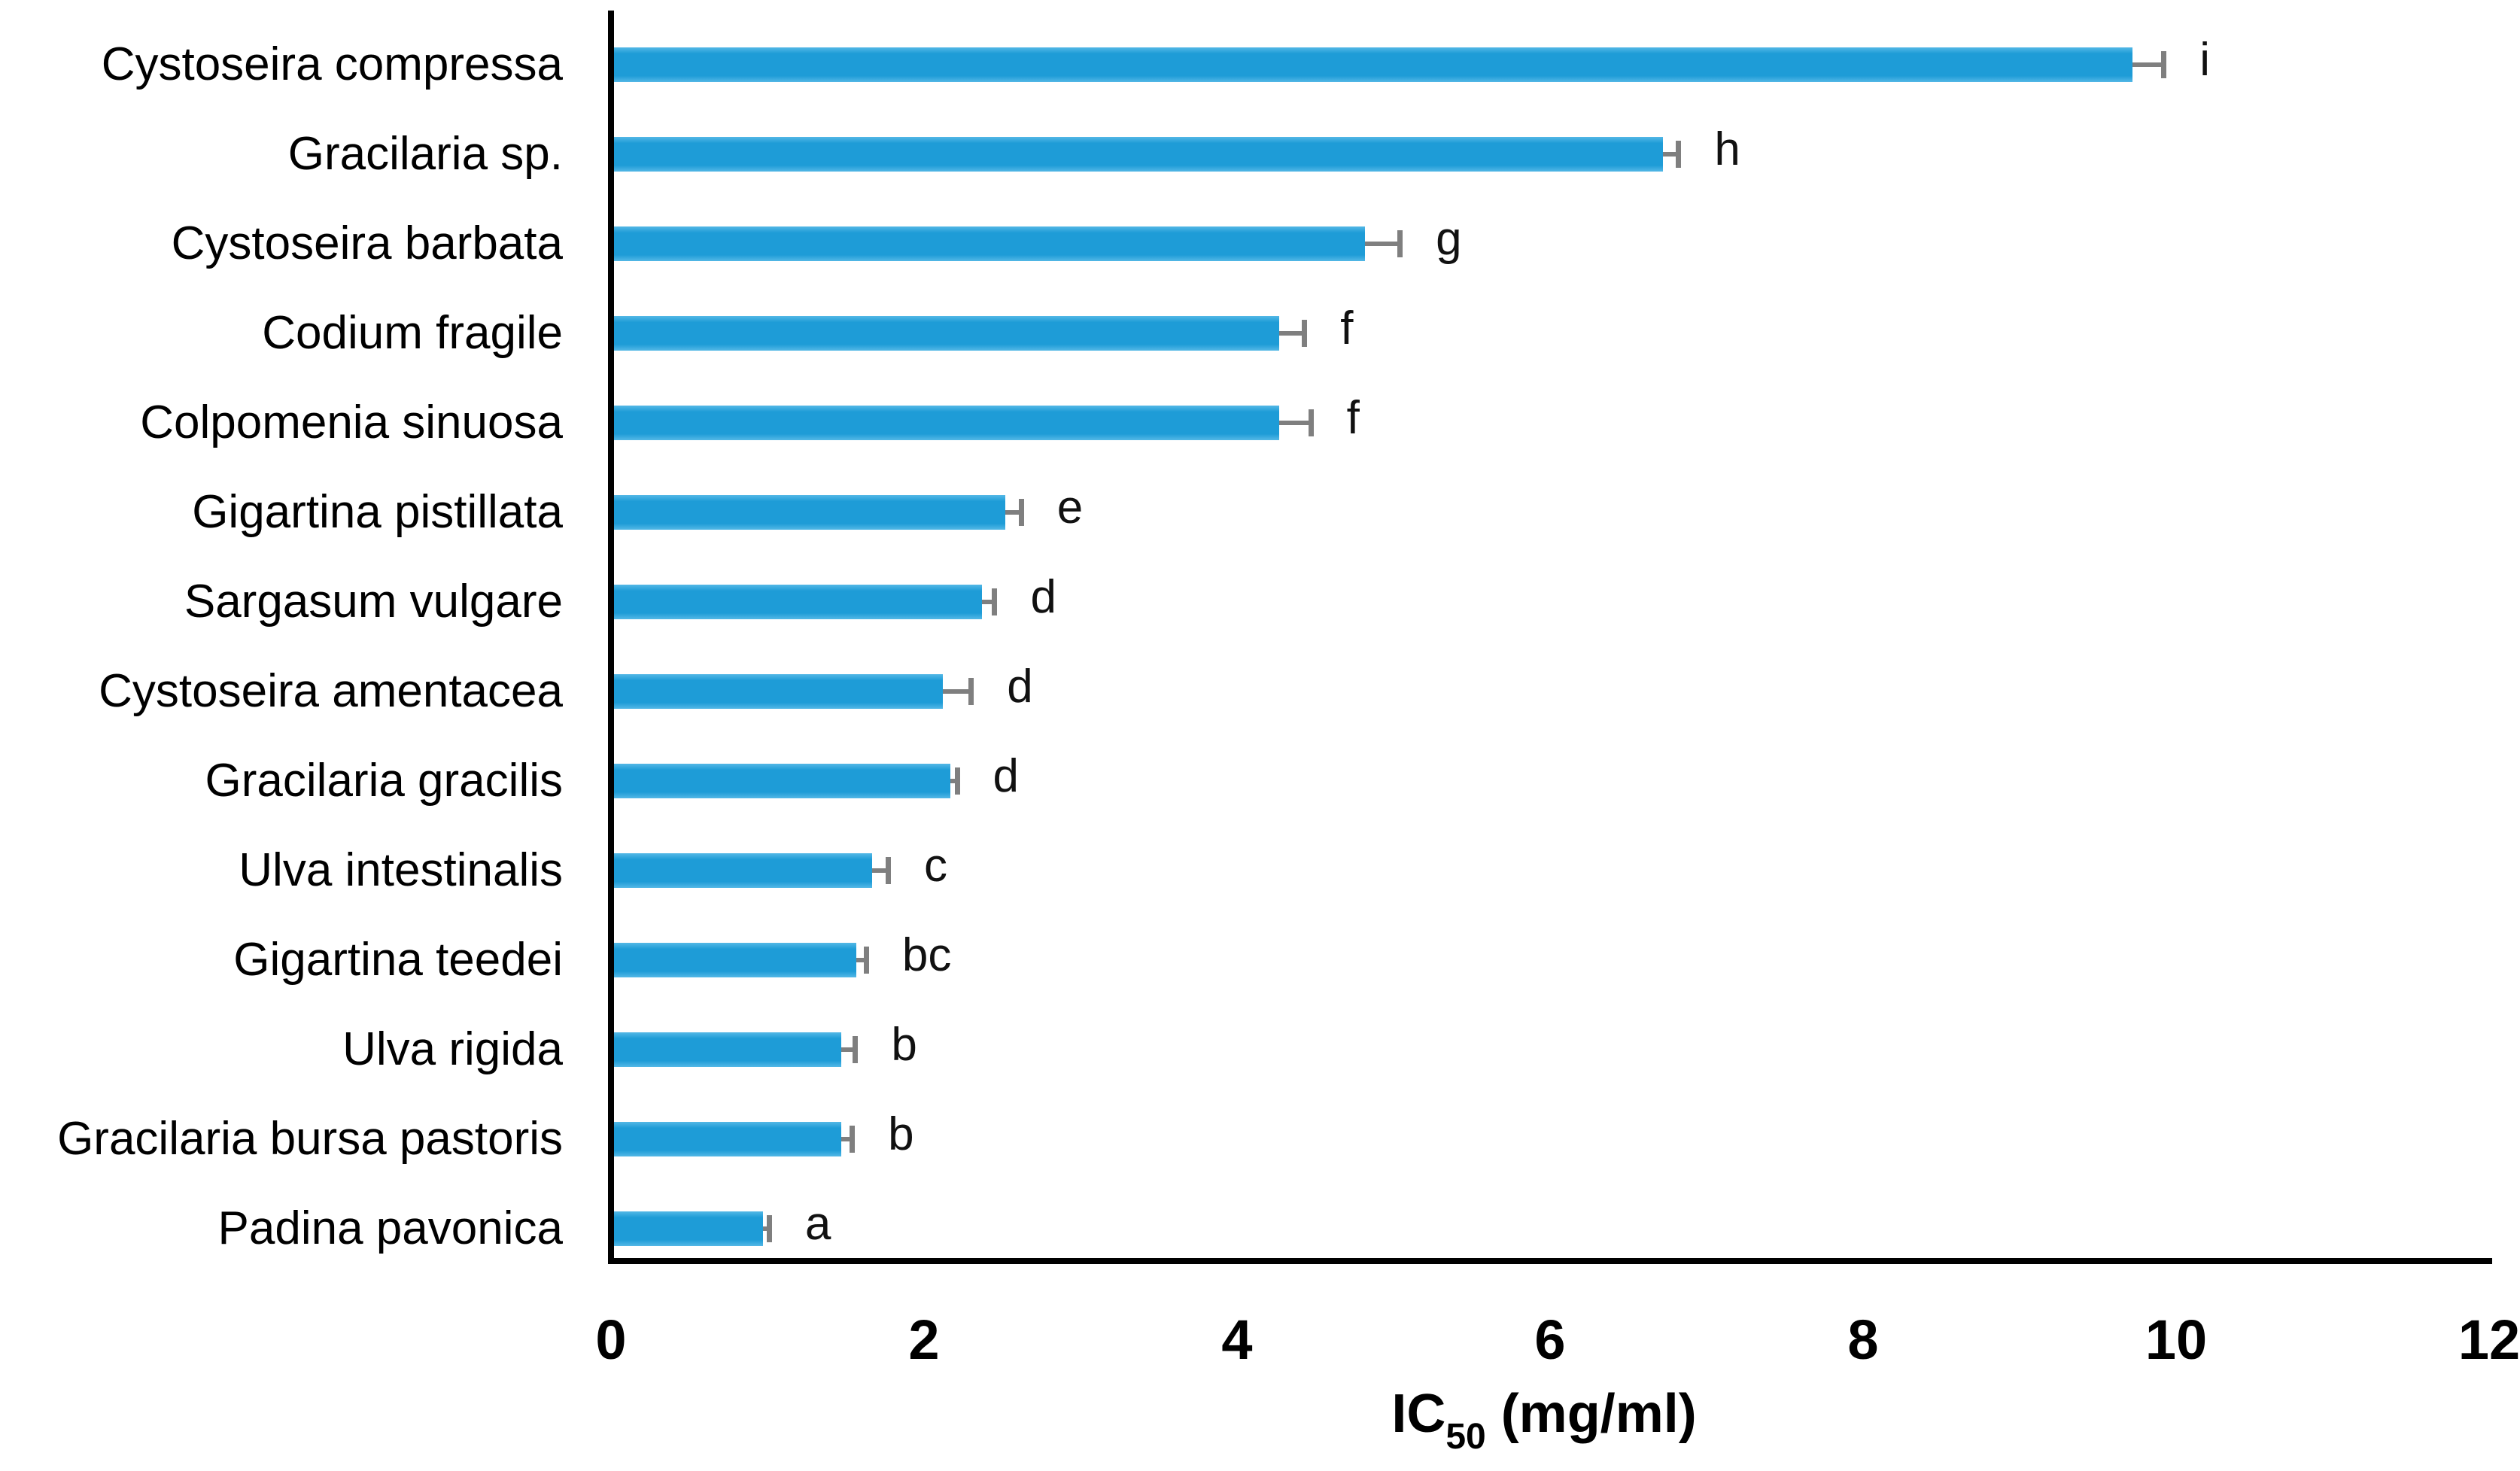 This screenshot has height=1471, width=2520. Describe the element at coordinates (373, 602) in the screenshot. I see `category-label: Sargasum vulgare` at that location.